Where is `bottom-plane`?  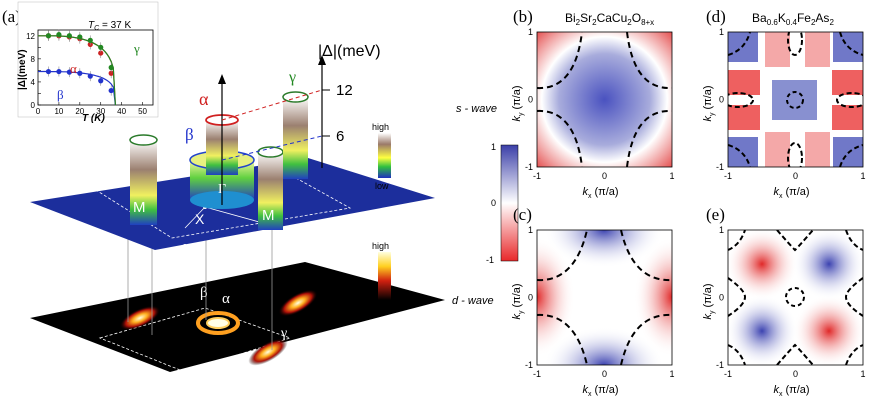 bottom-plane is located at coordinates (237, 317).